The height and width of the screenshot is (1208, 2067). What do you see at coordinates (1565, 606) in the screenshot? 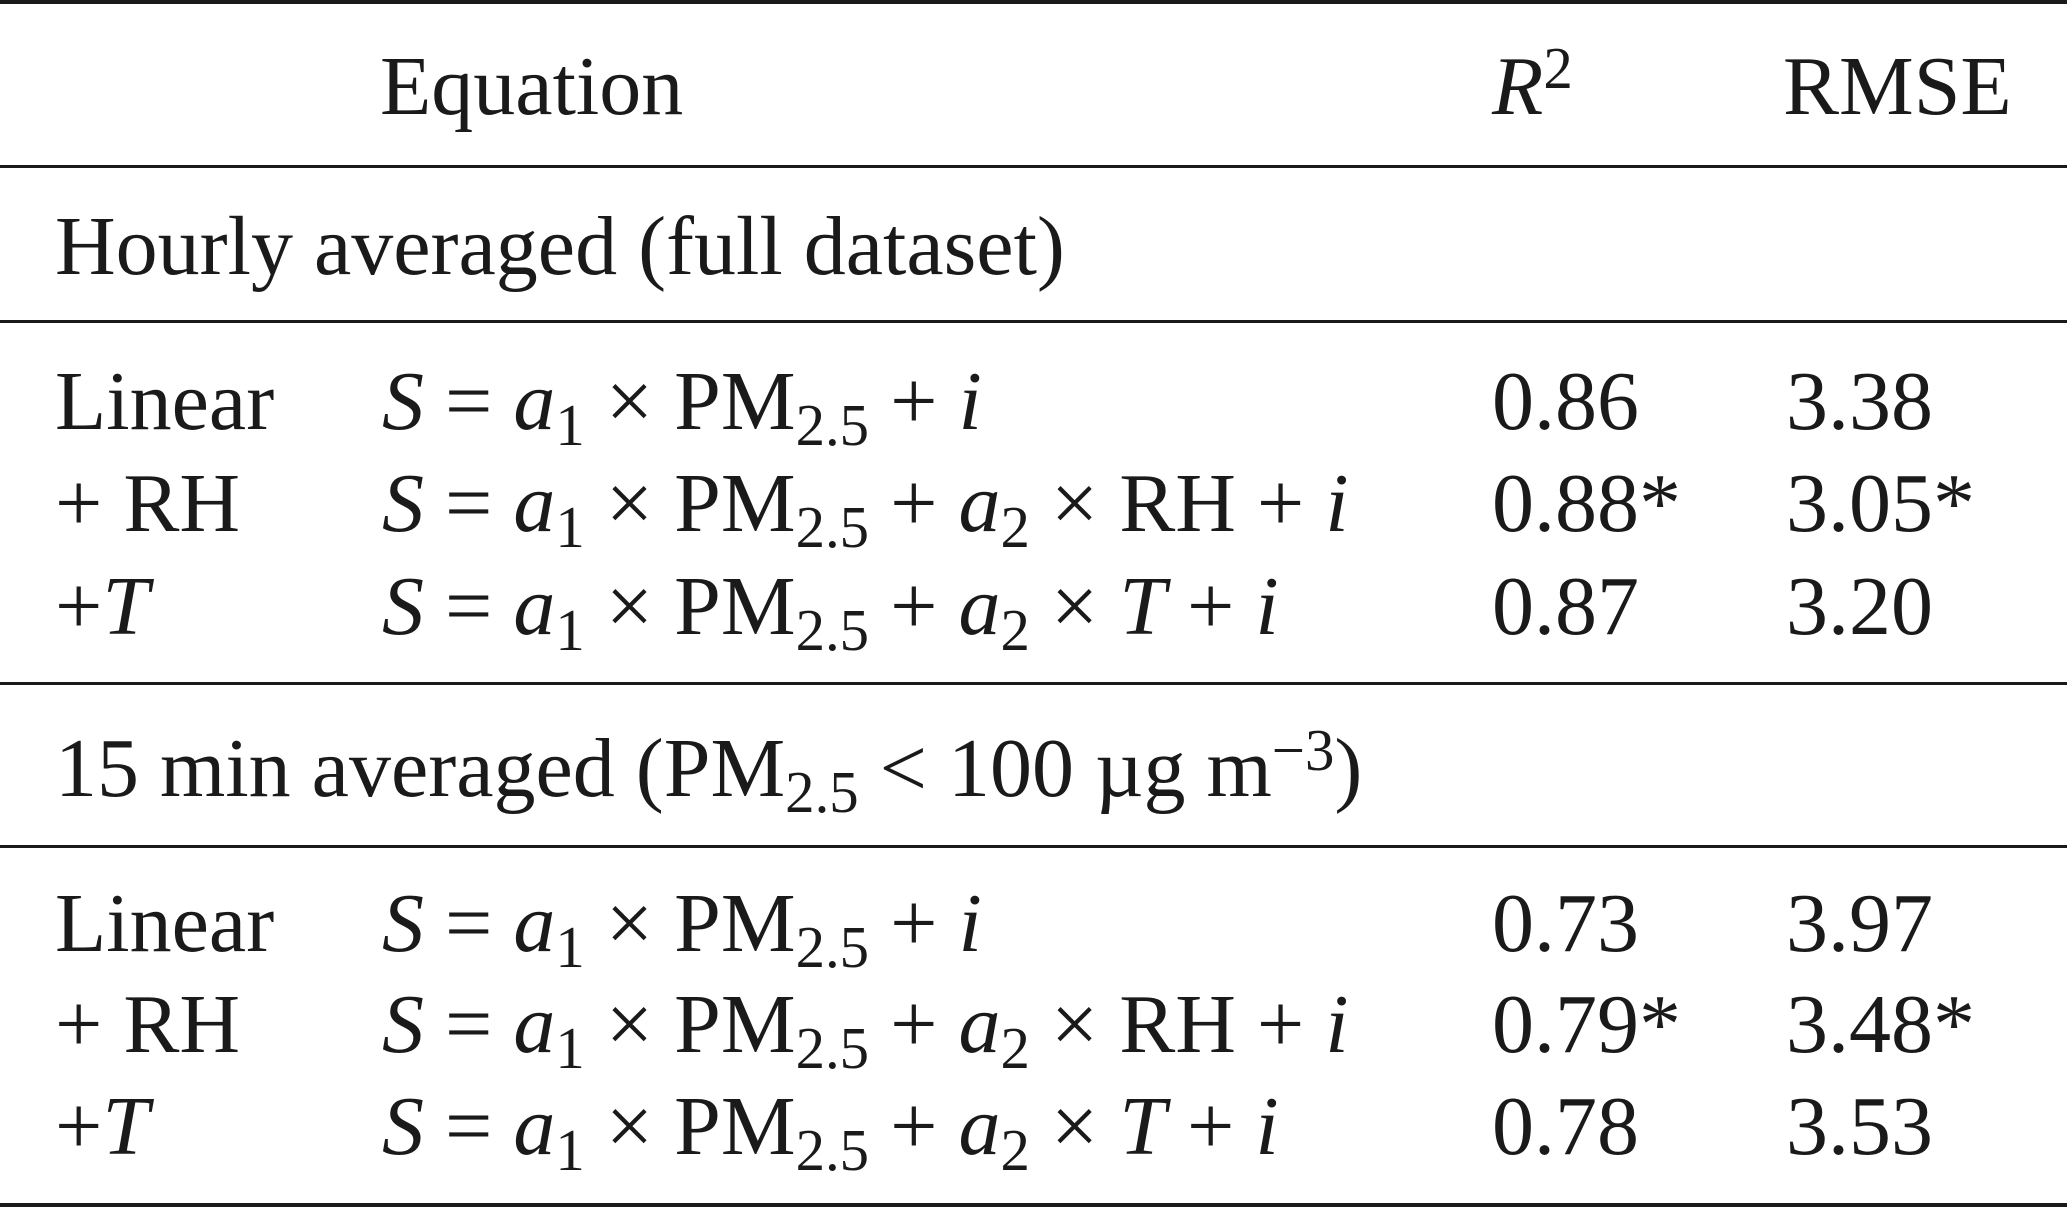
I see `s1-row3-r2: 0.87` at bounding box center [1565, 606].